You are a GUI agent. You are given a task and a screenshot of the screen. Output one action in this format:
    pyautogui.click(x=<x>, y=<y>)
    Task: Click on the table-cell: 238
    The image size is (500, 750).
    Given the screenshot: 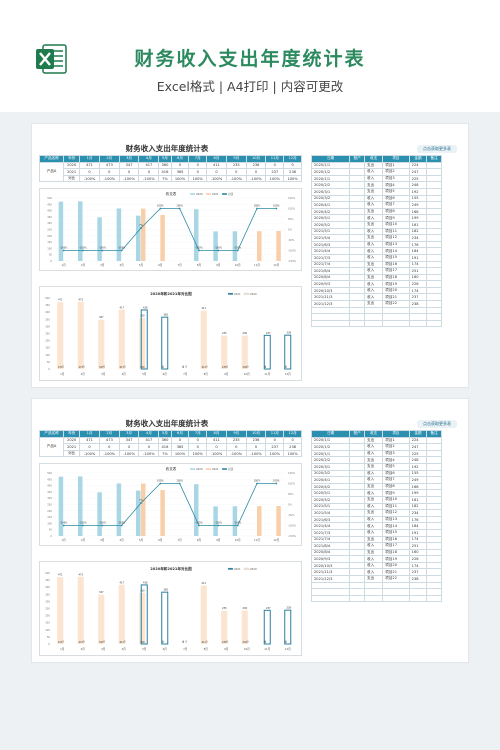 What is the action you would take?
    pyautogui.click(x=292, y=172)
    